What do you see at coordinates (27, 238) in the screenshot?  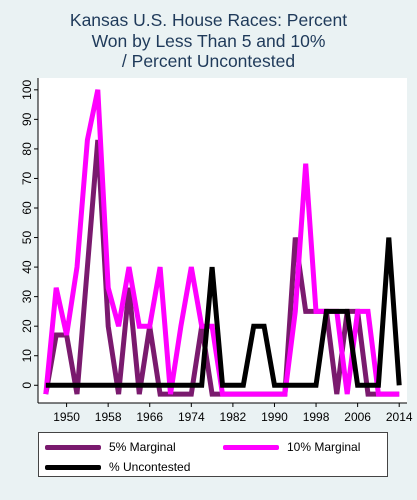 I see `y-tick-label: 50` at bounding box center [27, 238].